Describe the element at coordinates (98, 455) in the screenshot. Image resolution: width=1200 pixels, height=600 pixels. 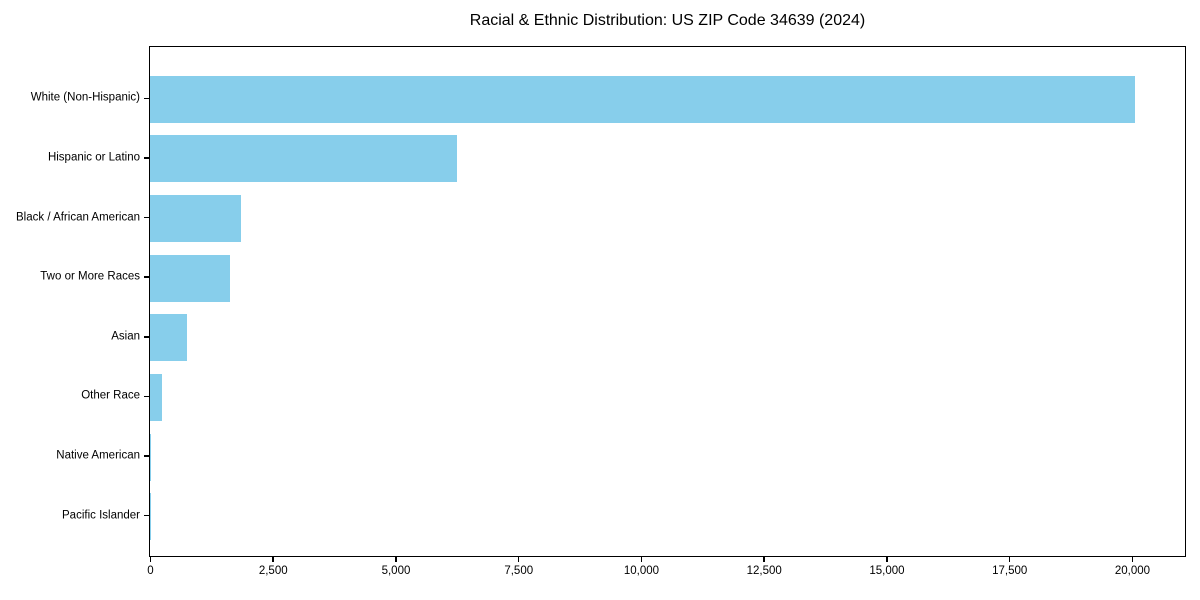
I see `y-axis-label: Native American` at that location.